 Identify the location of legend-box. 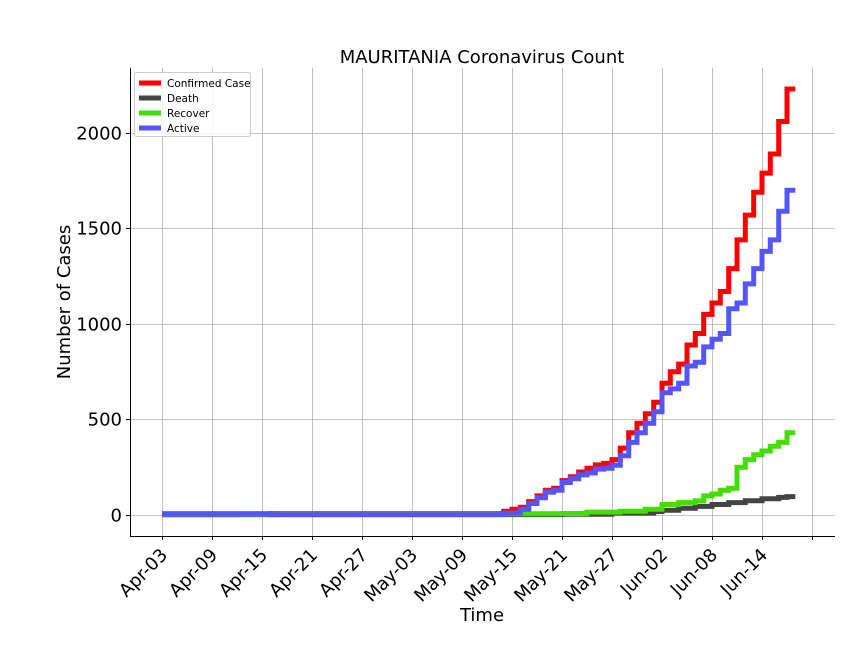
(192, 104).